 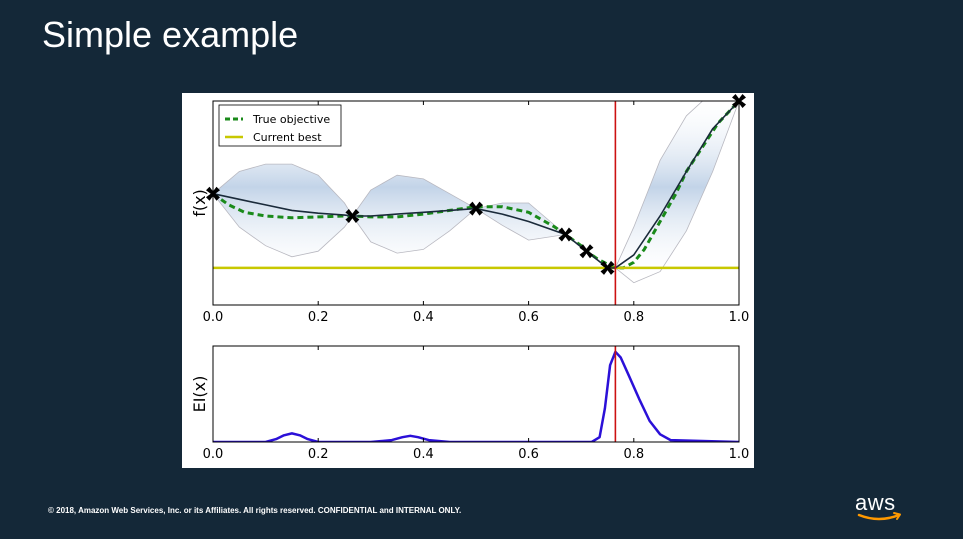 I want to click on slide-title: Simple example, so click(x=170, y=34).